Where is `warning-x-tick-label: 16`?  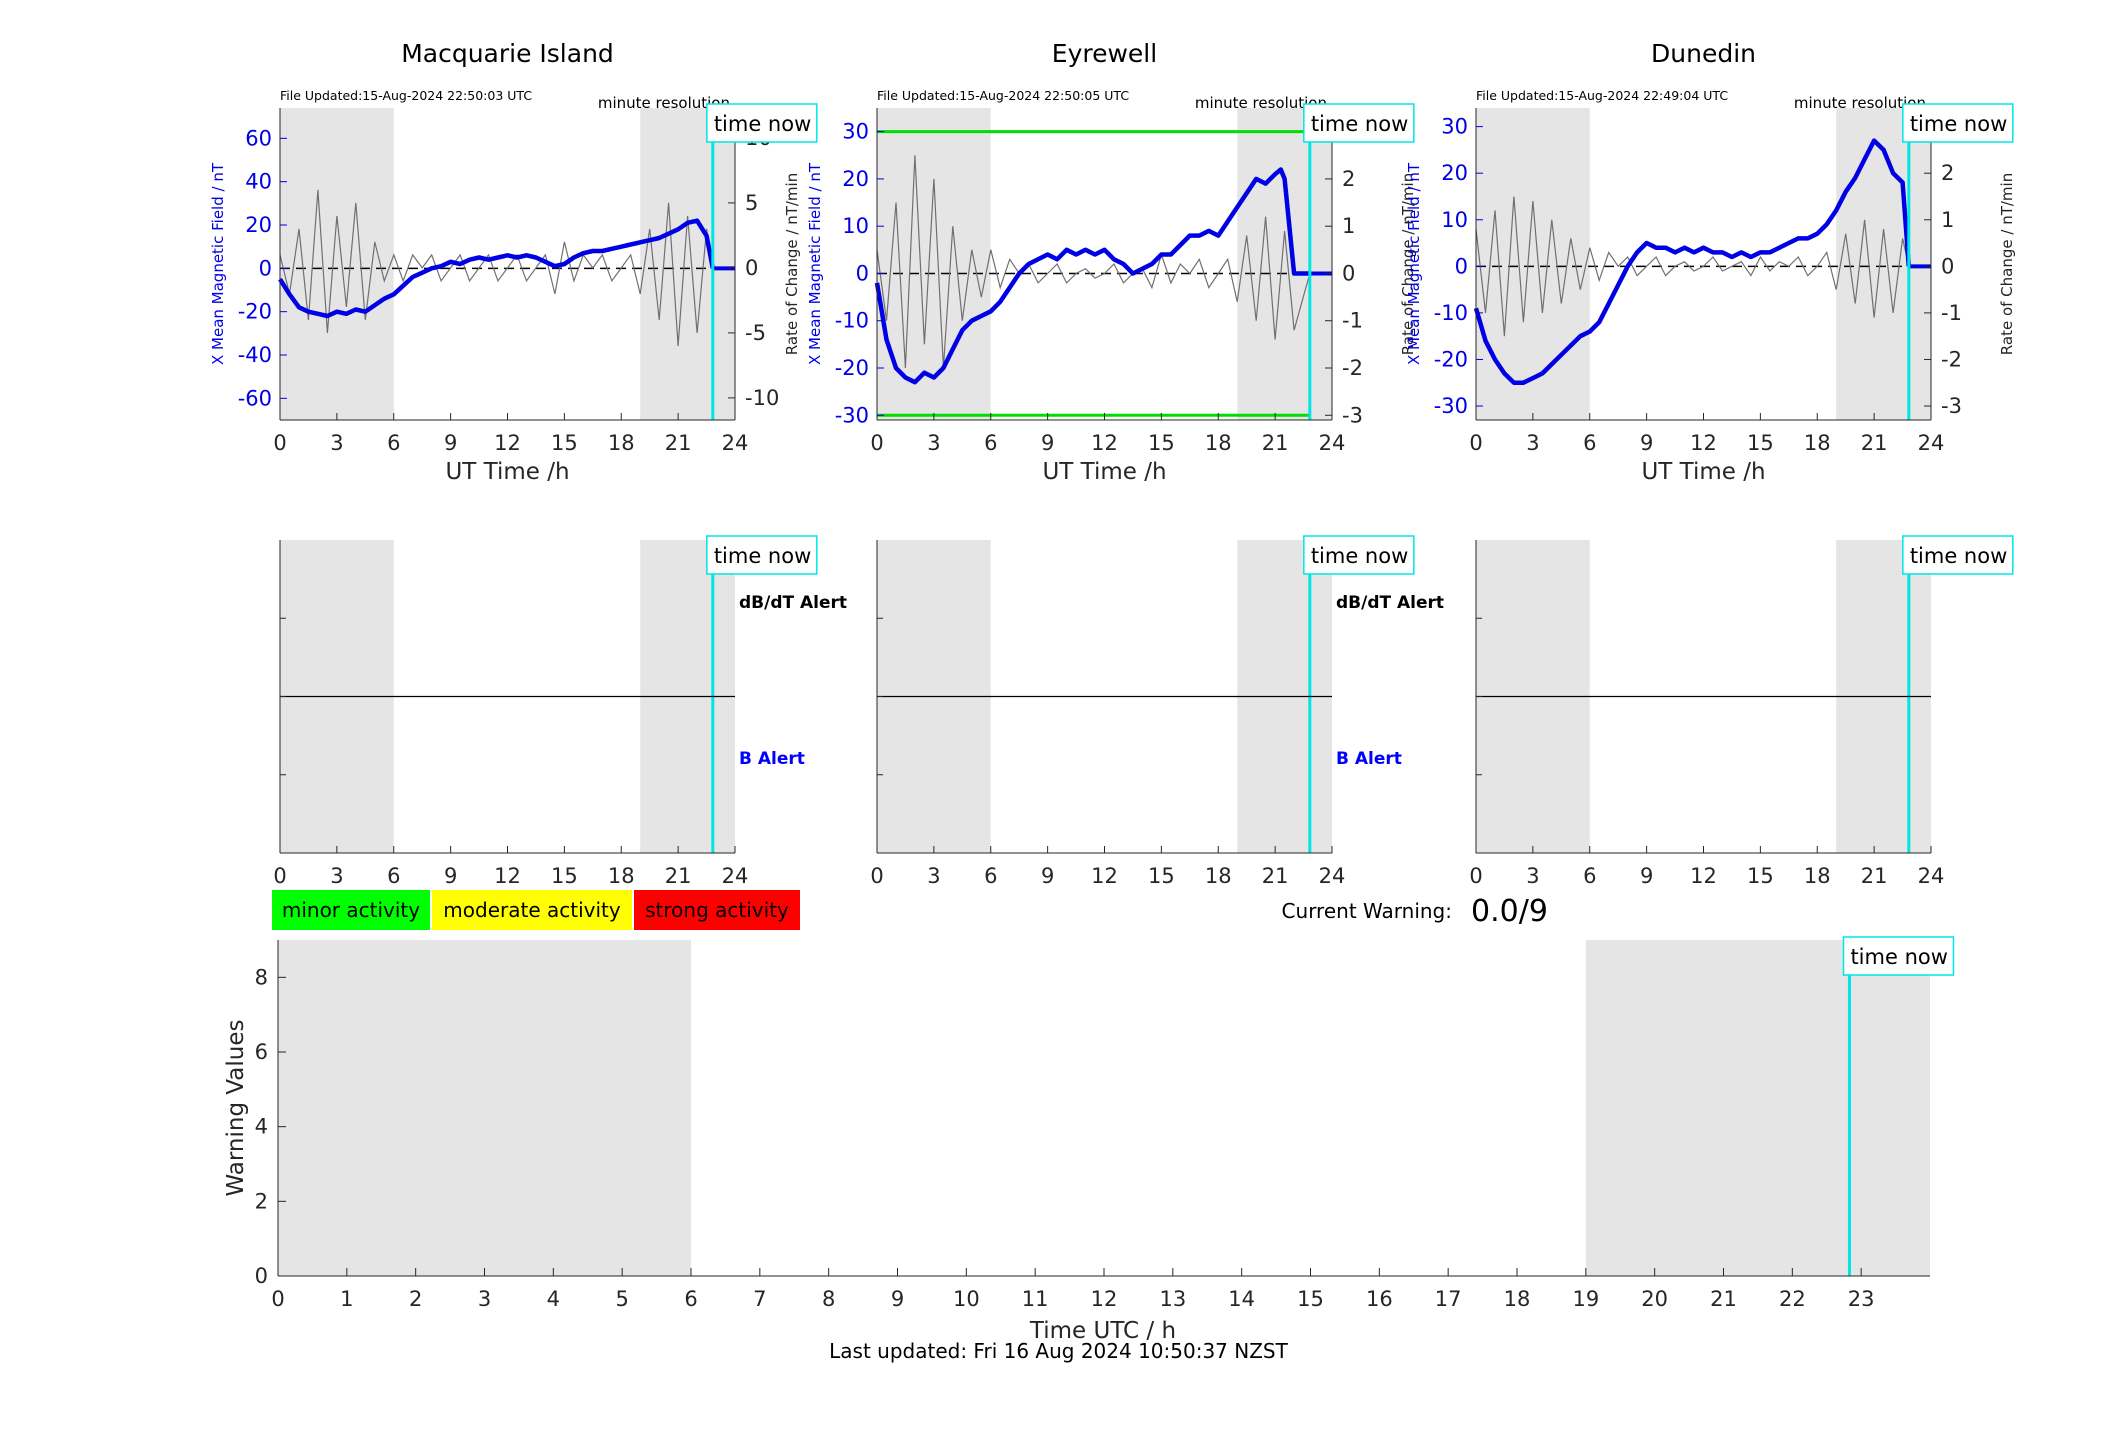
warning-x-tick-label: 16 is located at coordinates (1379, 1299).